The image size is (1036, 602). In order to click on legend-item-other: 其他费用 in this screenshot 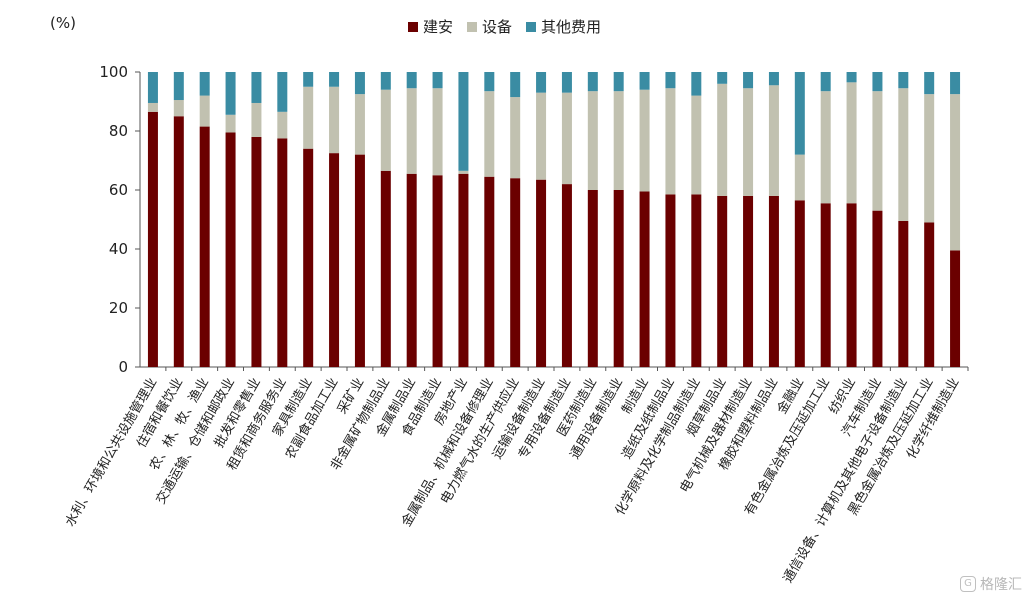, I will do `click(563, 26)`.